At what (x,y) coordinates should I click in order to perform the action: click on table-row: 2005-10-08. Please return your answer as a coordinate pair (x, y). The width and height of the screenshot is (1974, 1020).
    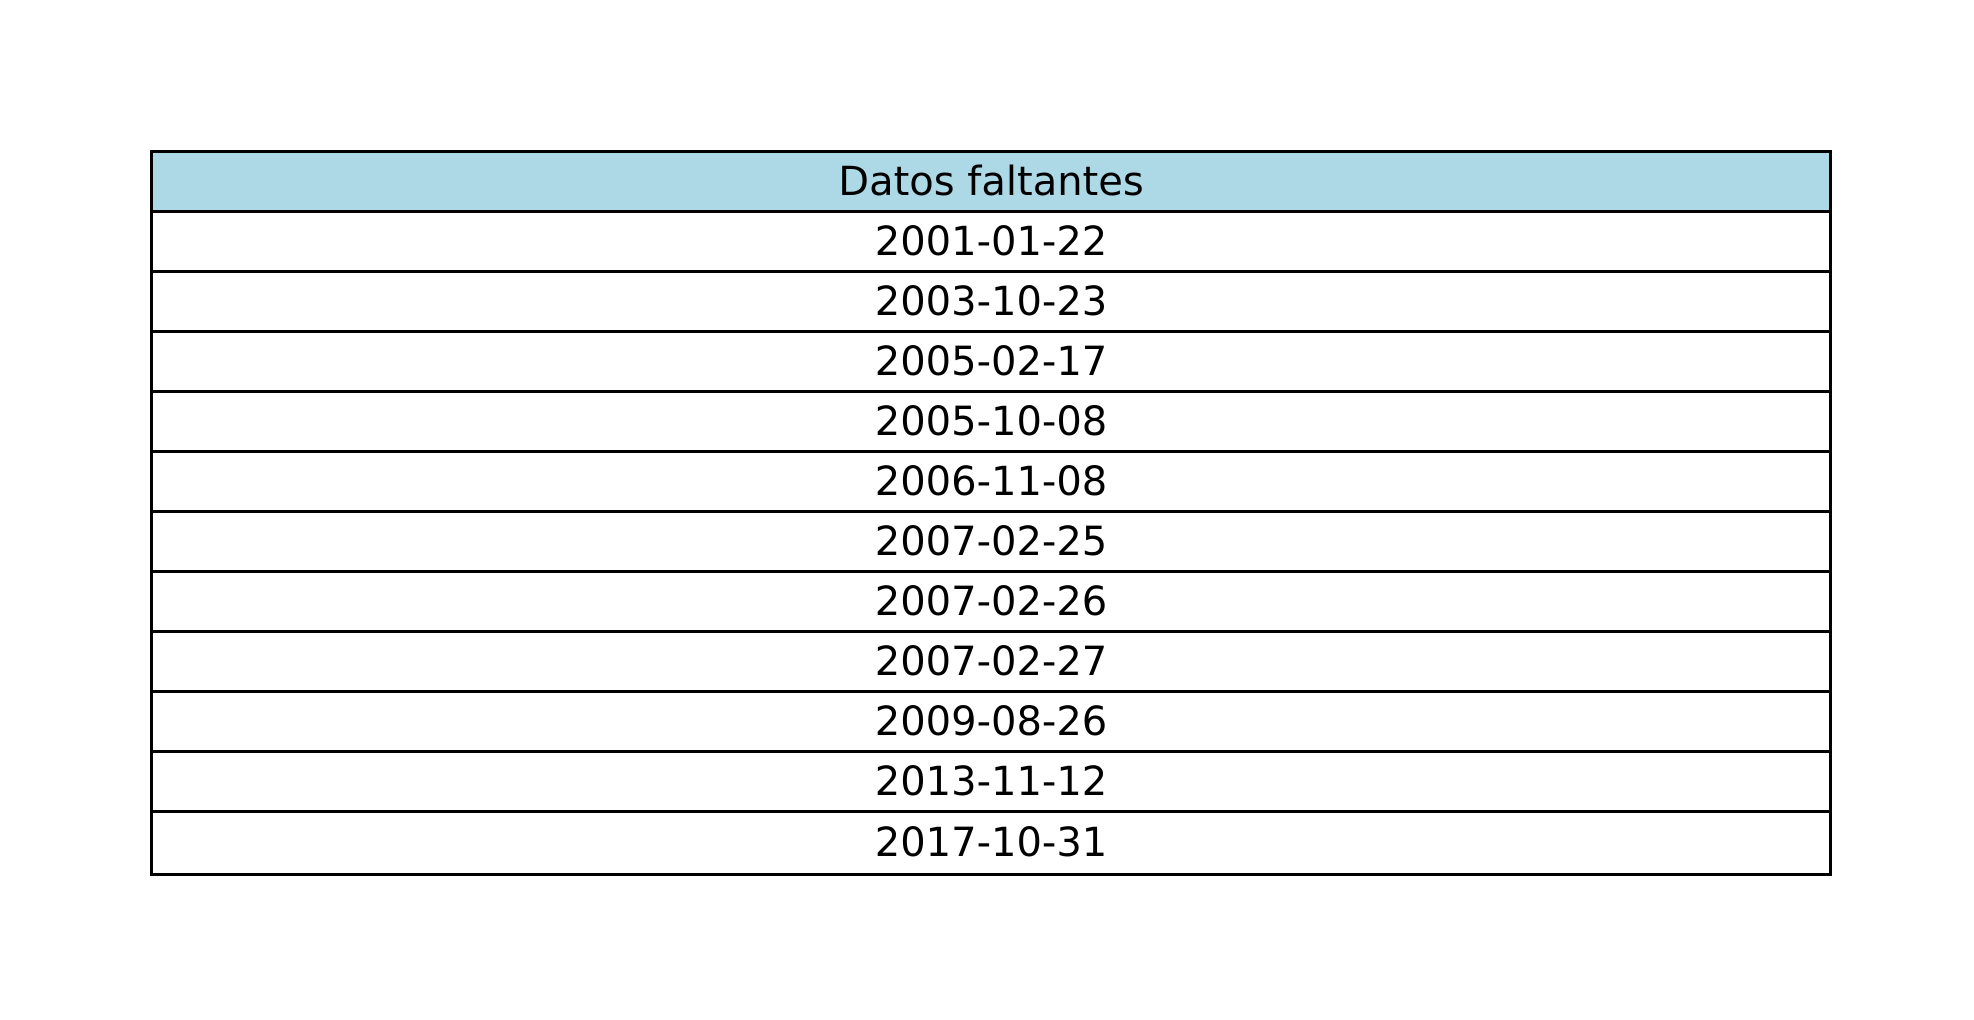
    Looking at the image, I should click on (991, 423).